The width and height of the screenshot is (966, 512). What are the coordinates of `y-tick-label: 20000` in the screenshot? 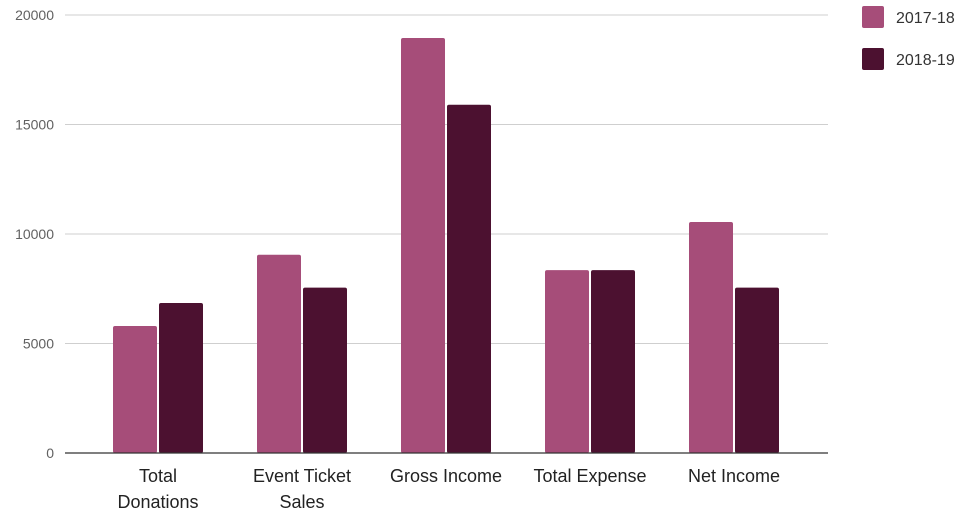 It's located at (34, 15).